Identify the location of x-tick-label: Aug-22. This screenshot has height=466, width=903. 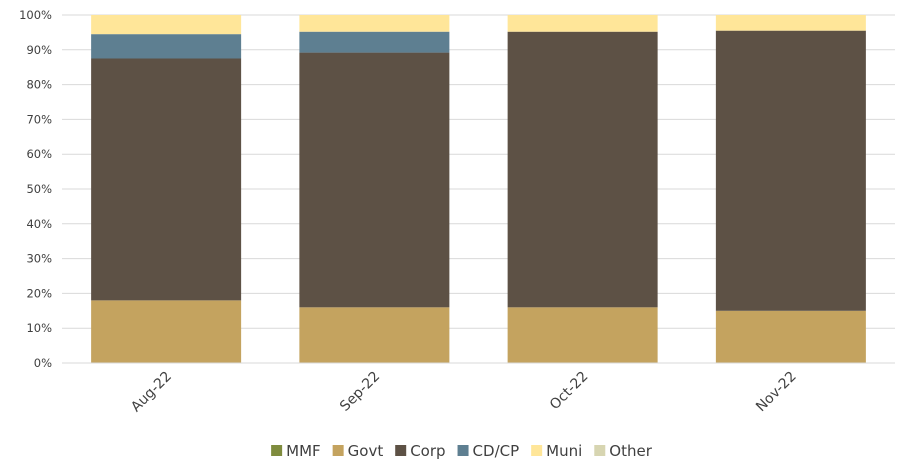
(151, 392).